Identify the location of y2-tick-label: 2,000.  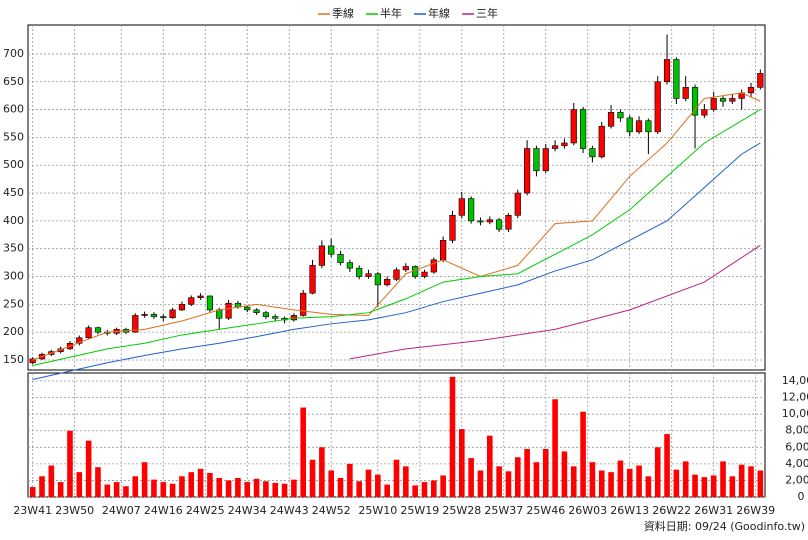
(796, 479).